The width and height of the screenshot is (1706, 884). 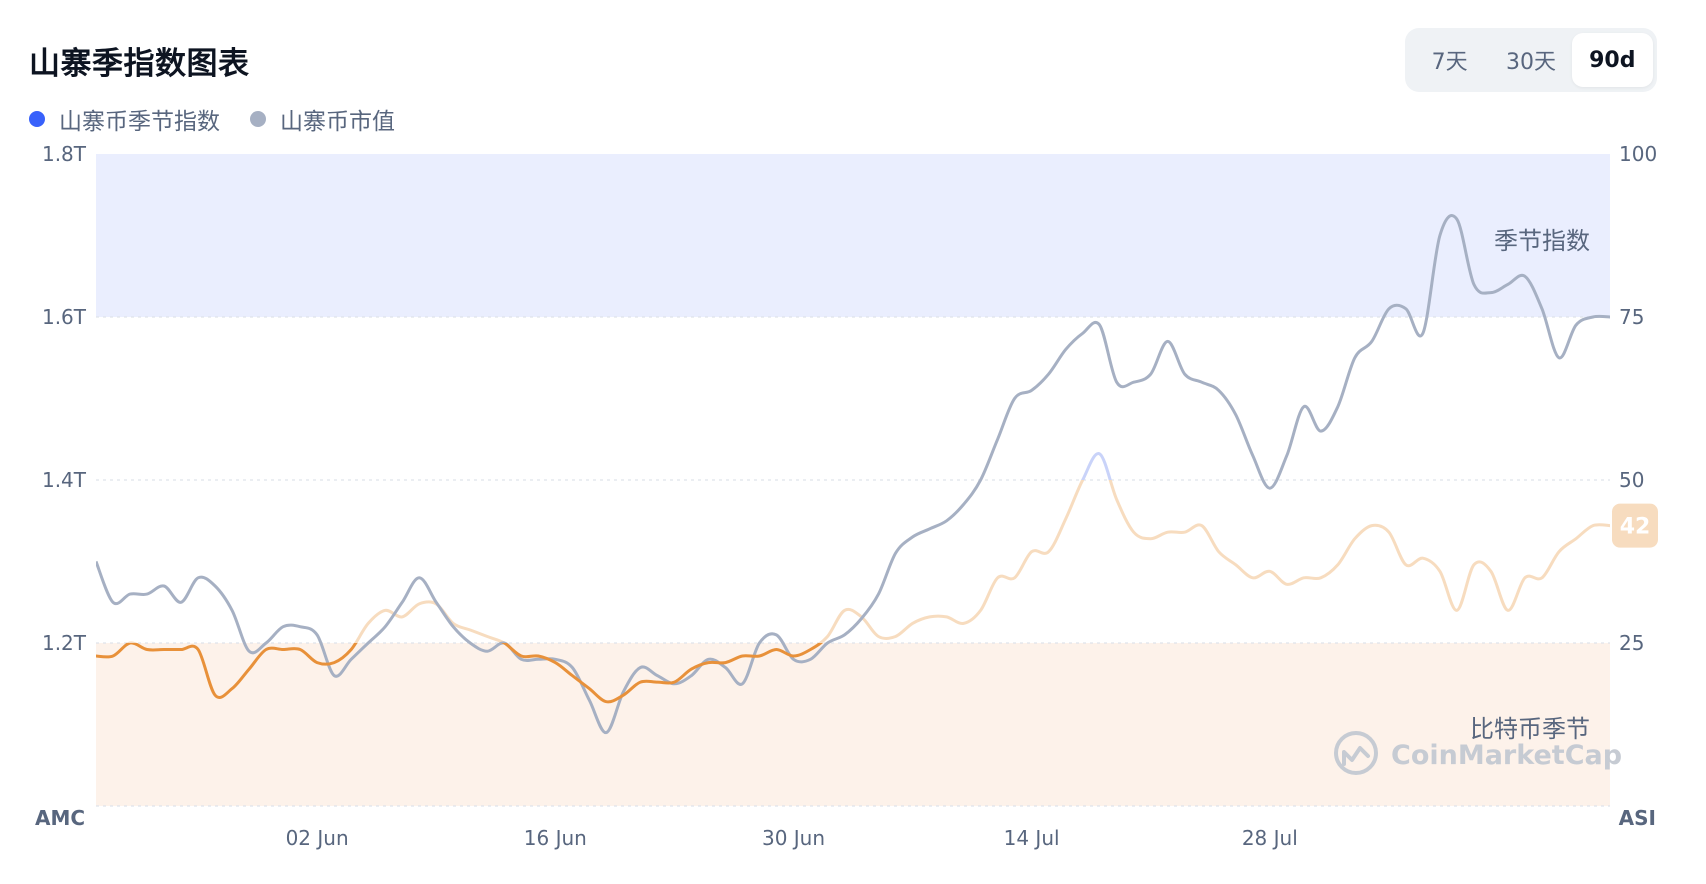 What do you see at coordinates (64, 154) in the screenshot?
I see `left-axis-tick-label: 1.8T` at bounding box center [64, 154].